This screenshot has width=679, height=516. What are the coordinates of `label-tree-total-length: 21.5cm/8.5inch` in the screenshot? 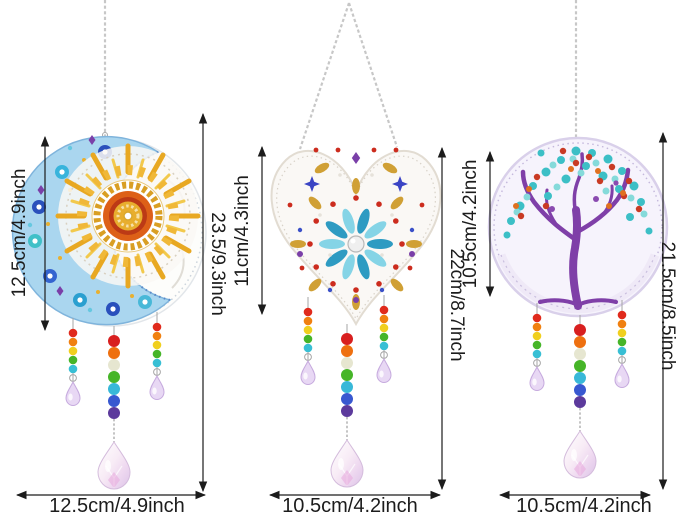 It's located at (667, 306).